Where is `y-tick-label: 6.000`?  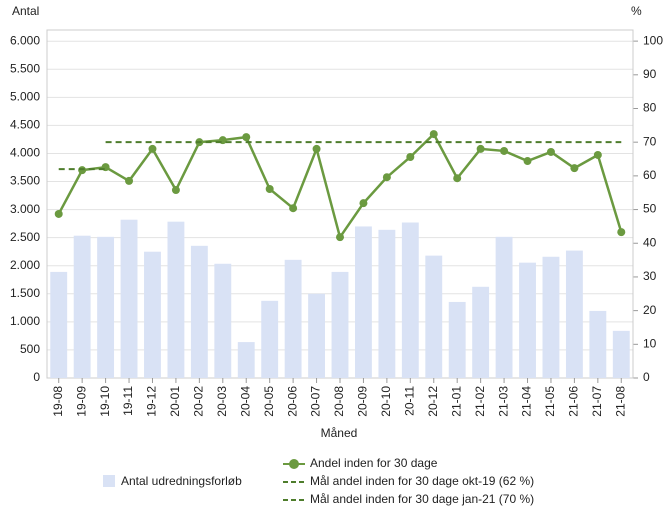 y-tick-label: 6.000 is located at coordinates (25, 40).